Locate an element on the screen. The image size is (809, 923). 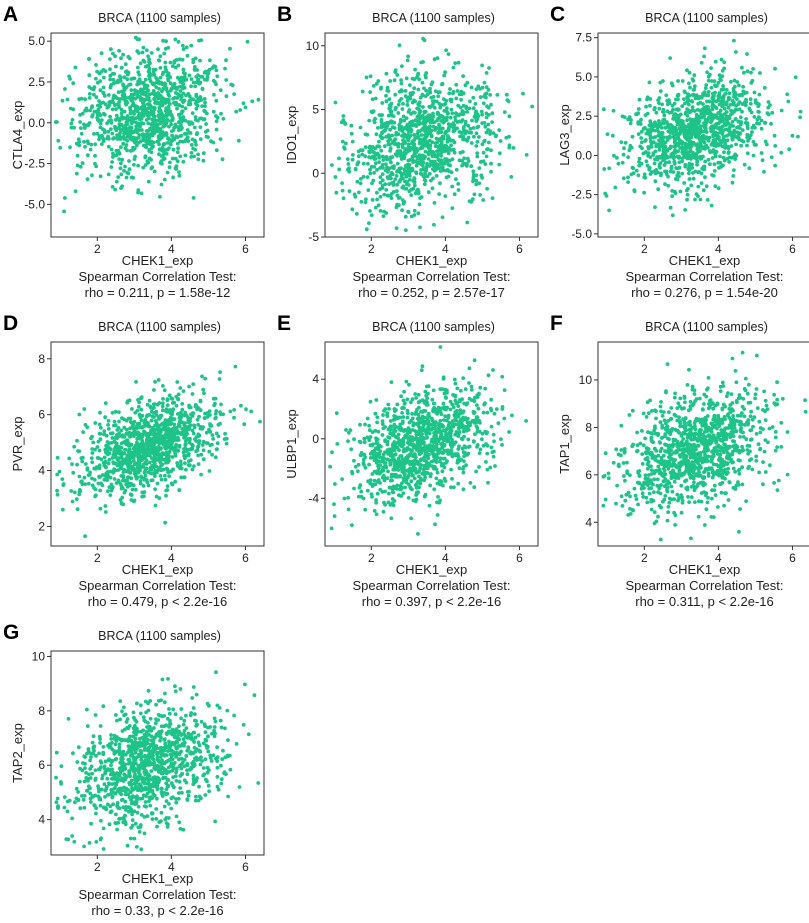
stat-test-name: Spearman Correlation Test: is located at coordinates (704, 276).